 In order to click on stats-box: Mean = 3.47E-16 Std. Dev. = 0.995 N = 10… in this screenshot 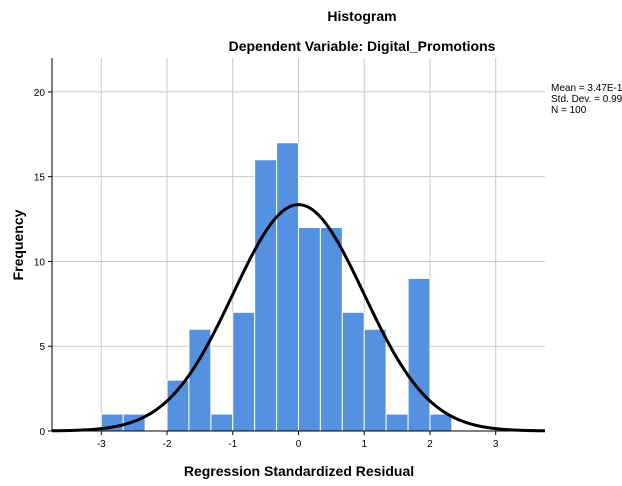, I will do `click(586, 99)`.